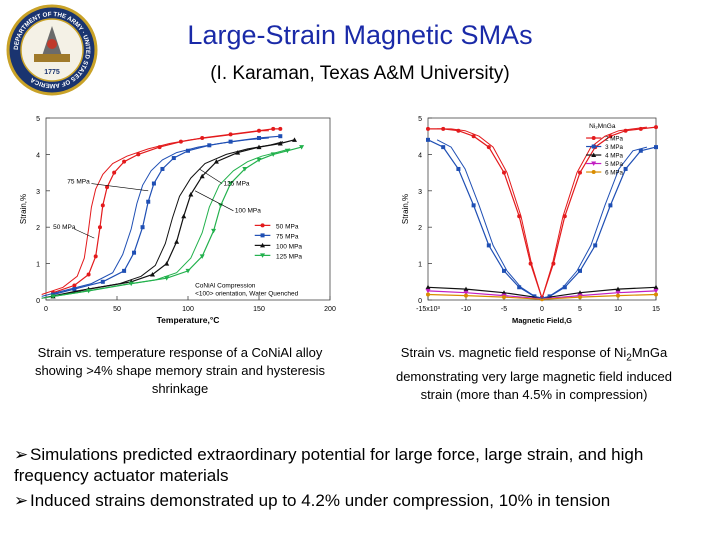  Describe the element at coordinates (259, 309) in the screenshot. I see `x-tick-label: 150` at that location.